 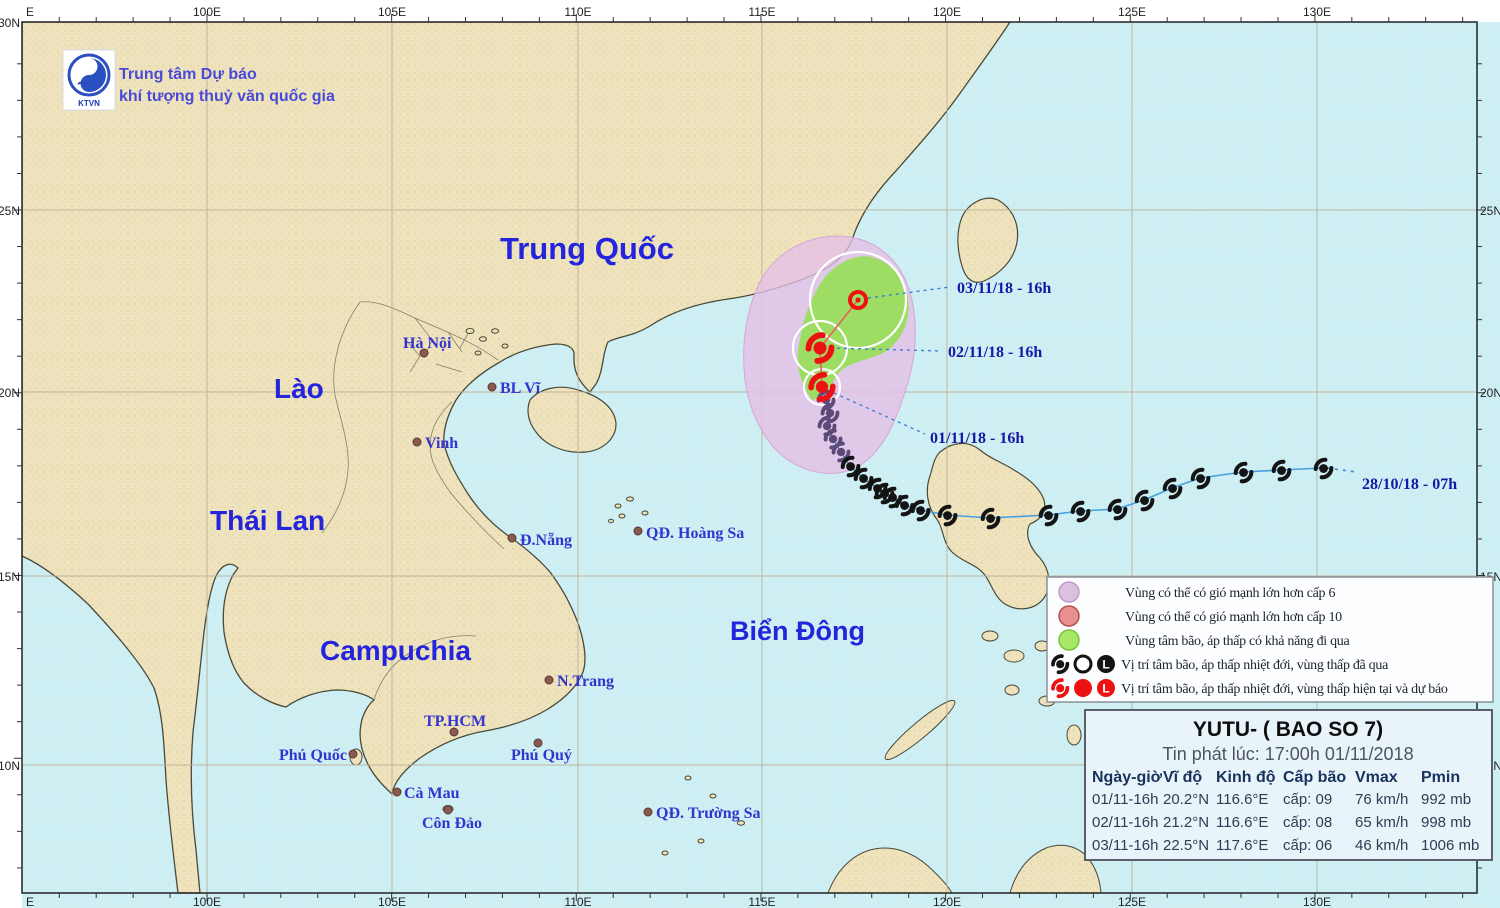 What do you see at coordinates (1182, 777) in the screenshot?
I see `col-vido: Vĩ độ` at bounding box center [1182, 777].